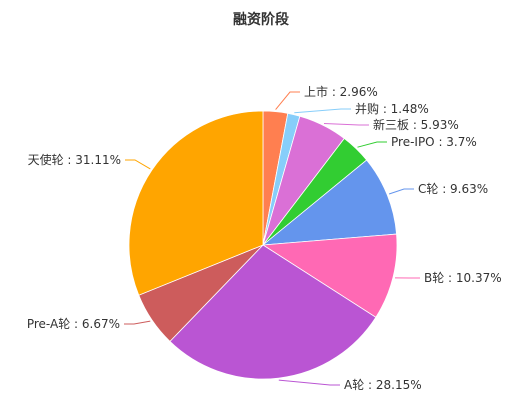 Image resolution: width=522 pixels, height=413 pixels. Describe the element at coordinates (74, 159) in the screenshot. I see `slice-label-8: 天使轮 : 31.11%` at that location.